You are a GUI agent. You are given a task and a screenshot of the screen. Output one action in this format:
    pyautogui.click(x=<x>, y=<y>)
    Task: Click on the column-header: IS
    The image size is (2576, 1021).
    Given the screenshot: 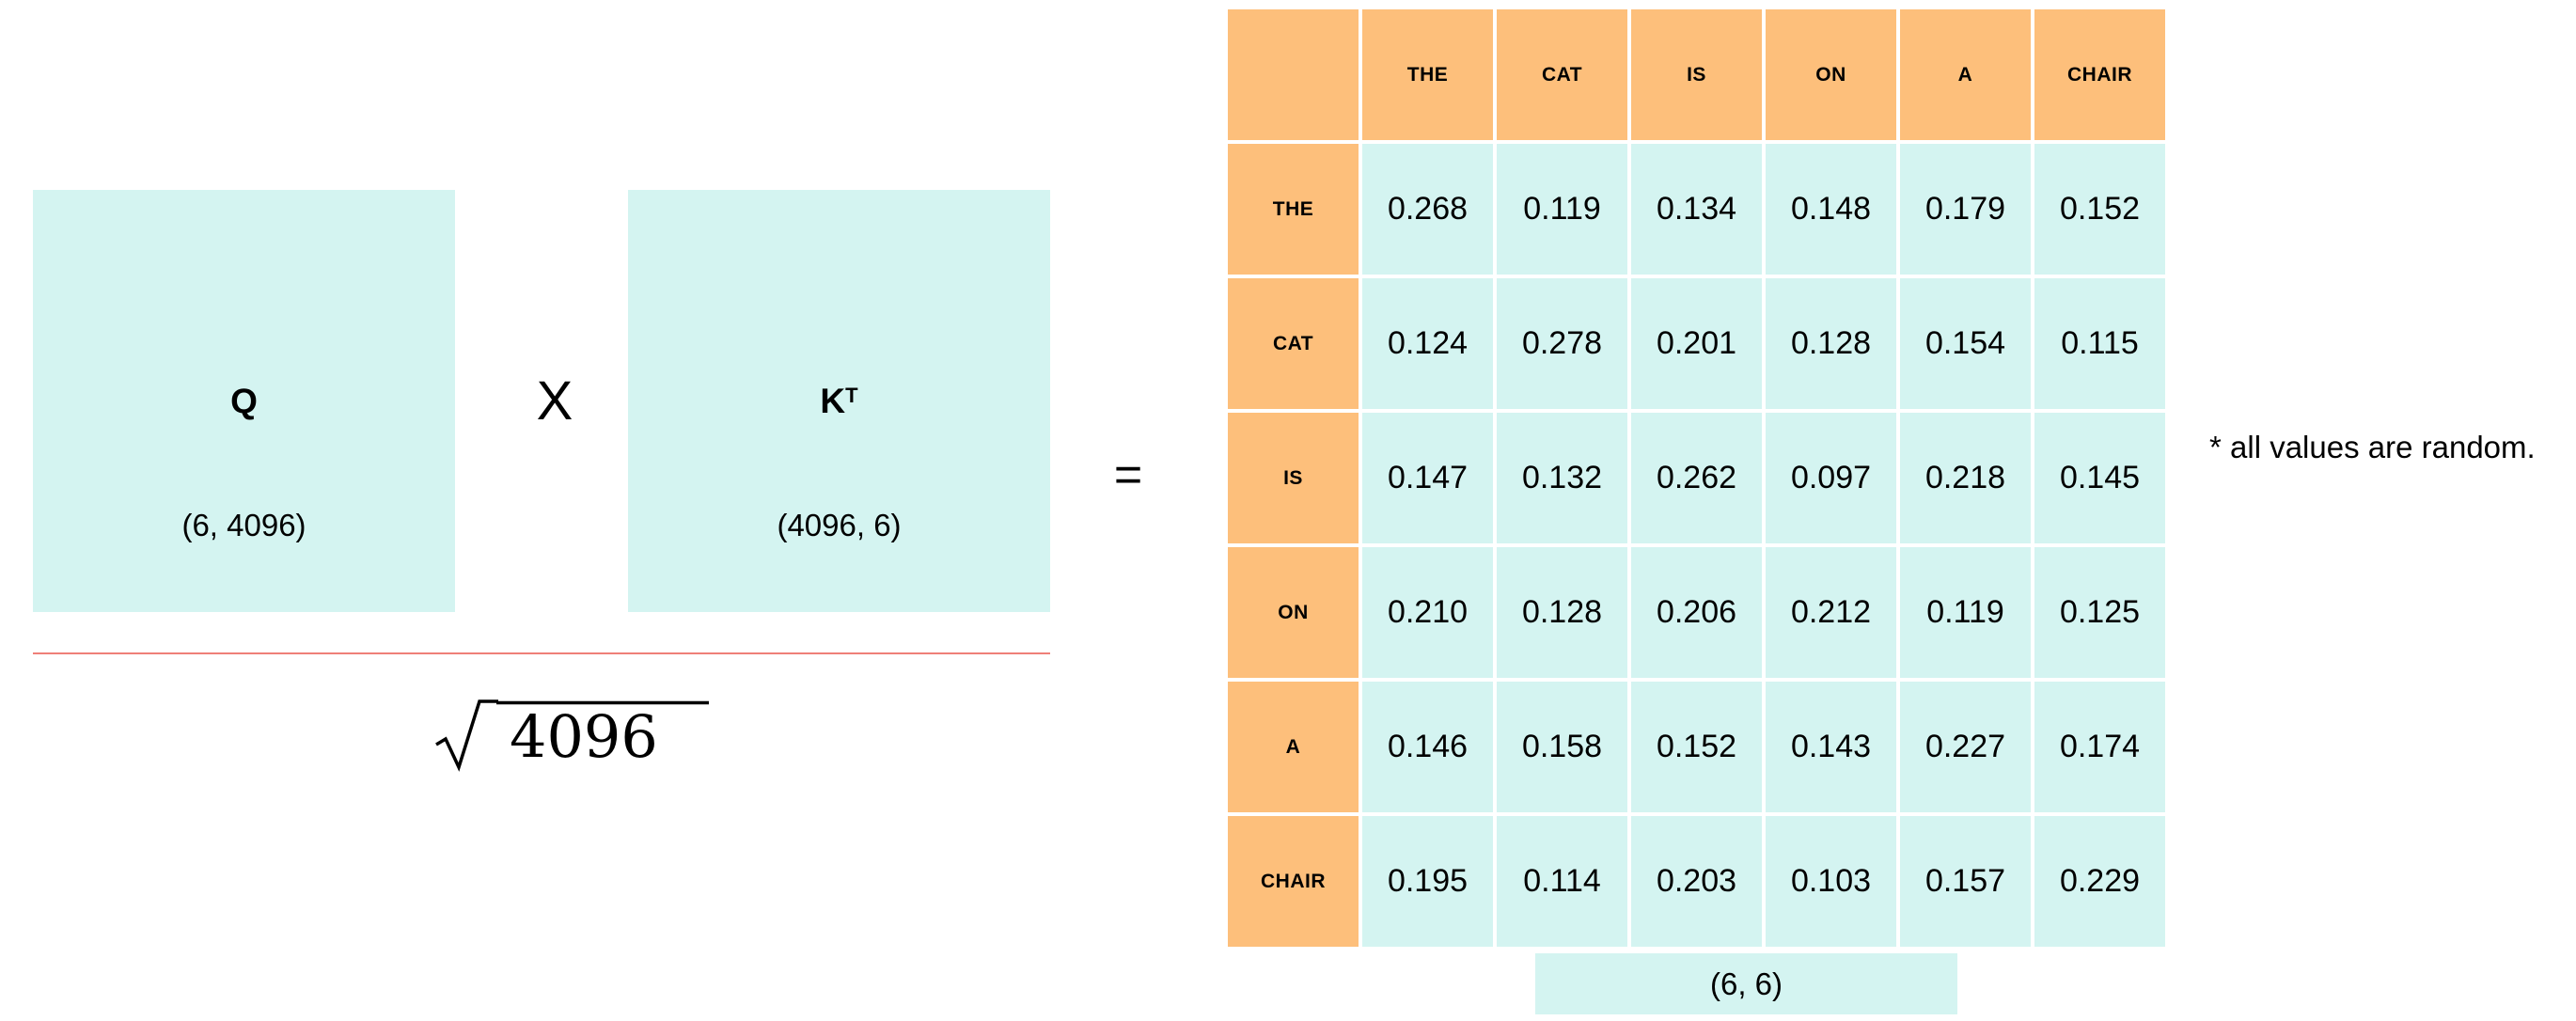 What is the action you would take?
    pyautogui.click(x=1697, y=75)
    